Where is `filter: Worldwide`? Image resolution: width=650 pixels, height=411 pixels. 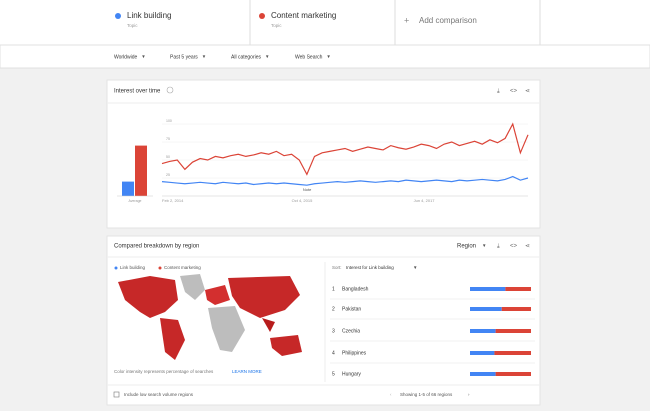
filter: Worldwide is located at coordinates (125, 57).